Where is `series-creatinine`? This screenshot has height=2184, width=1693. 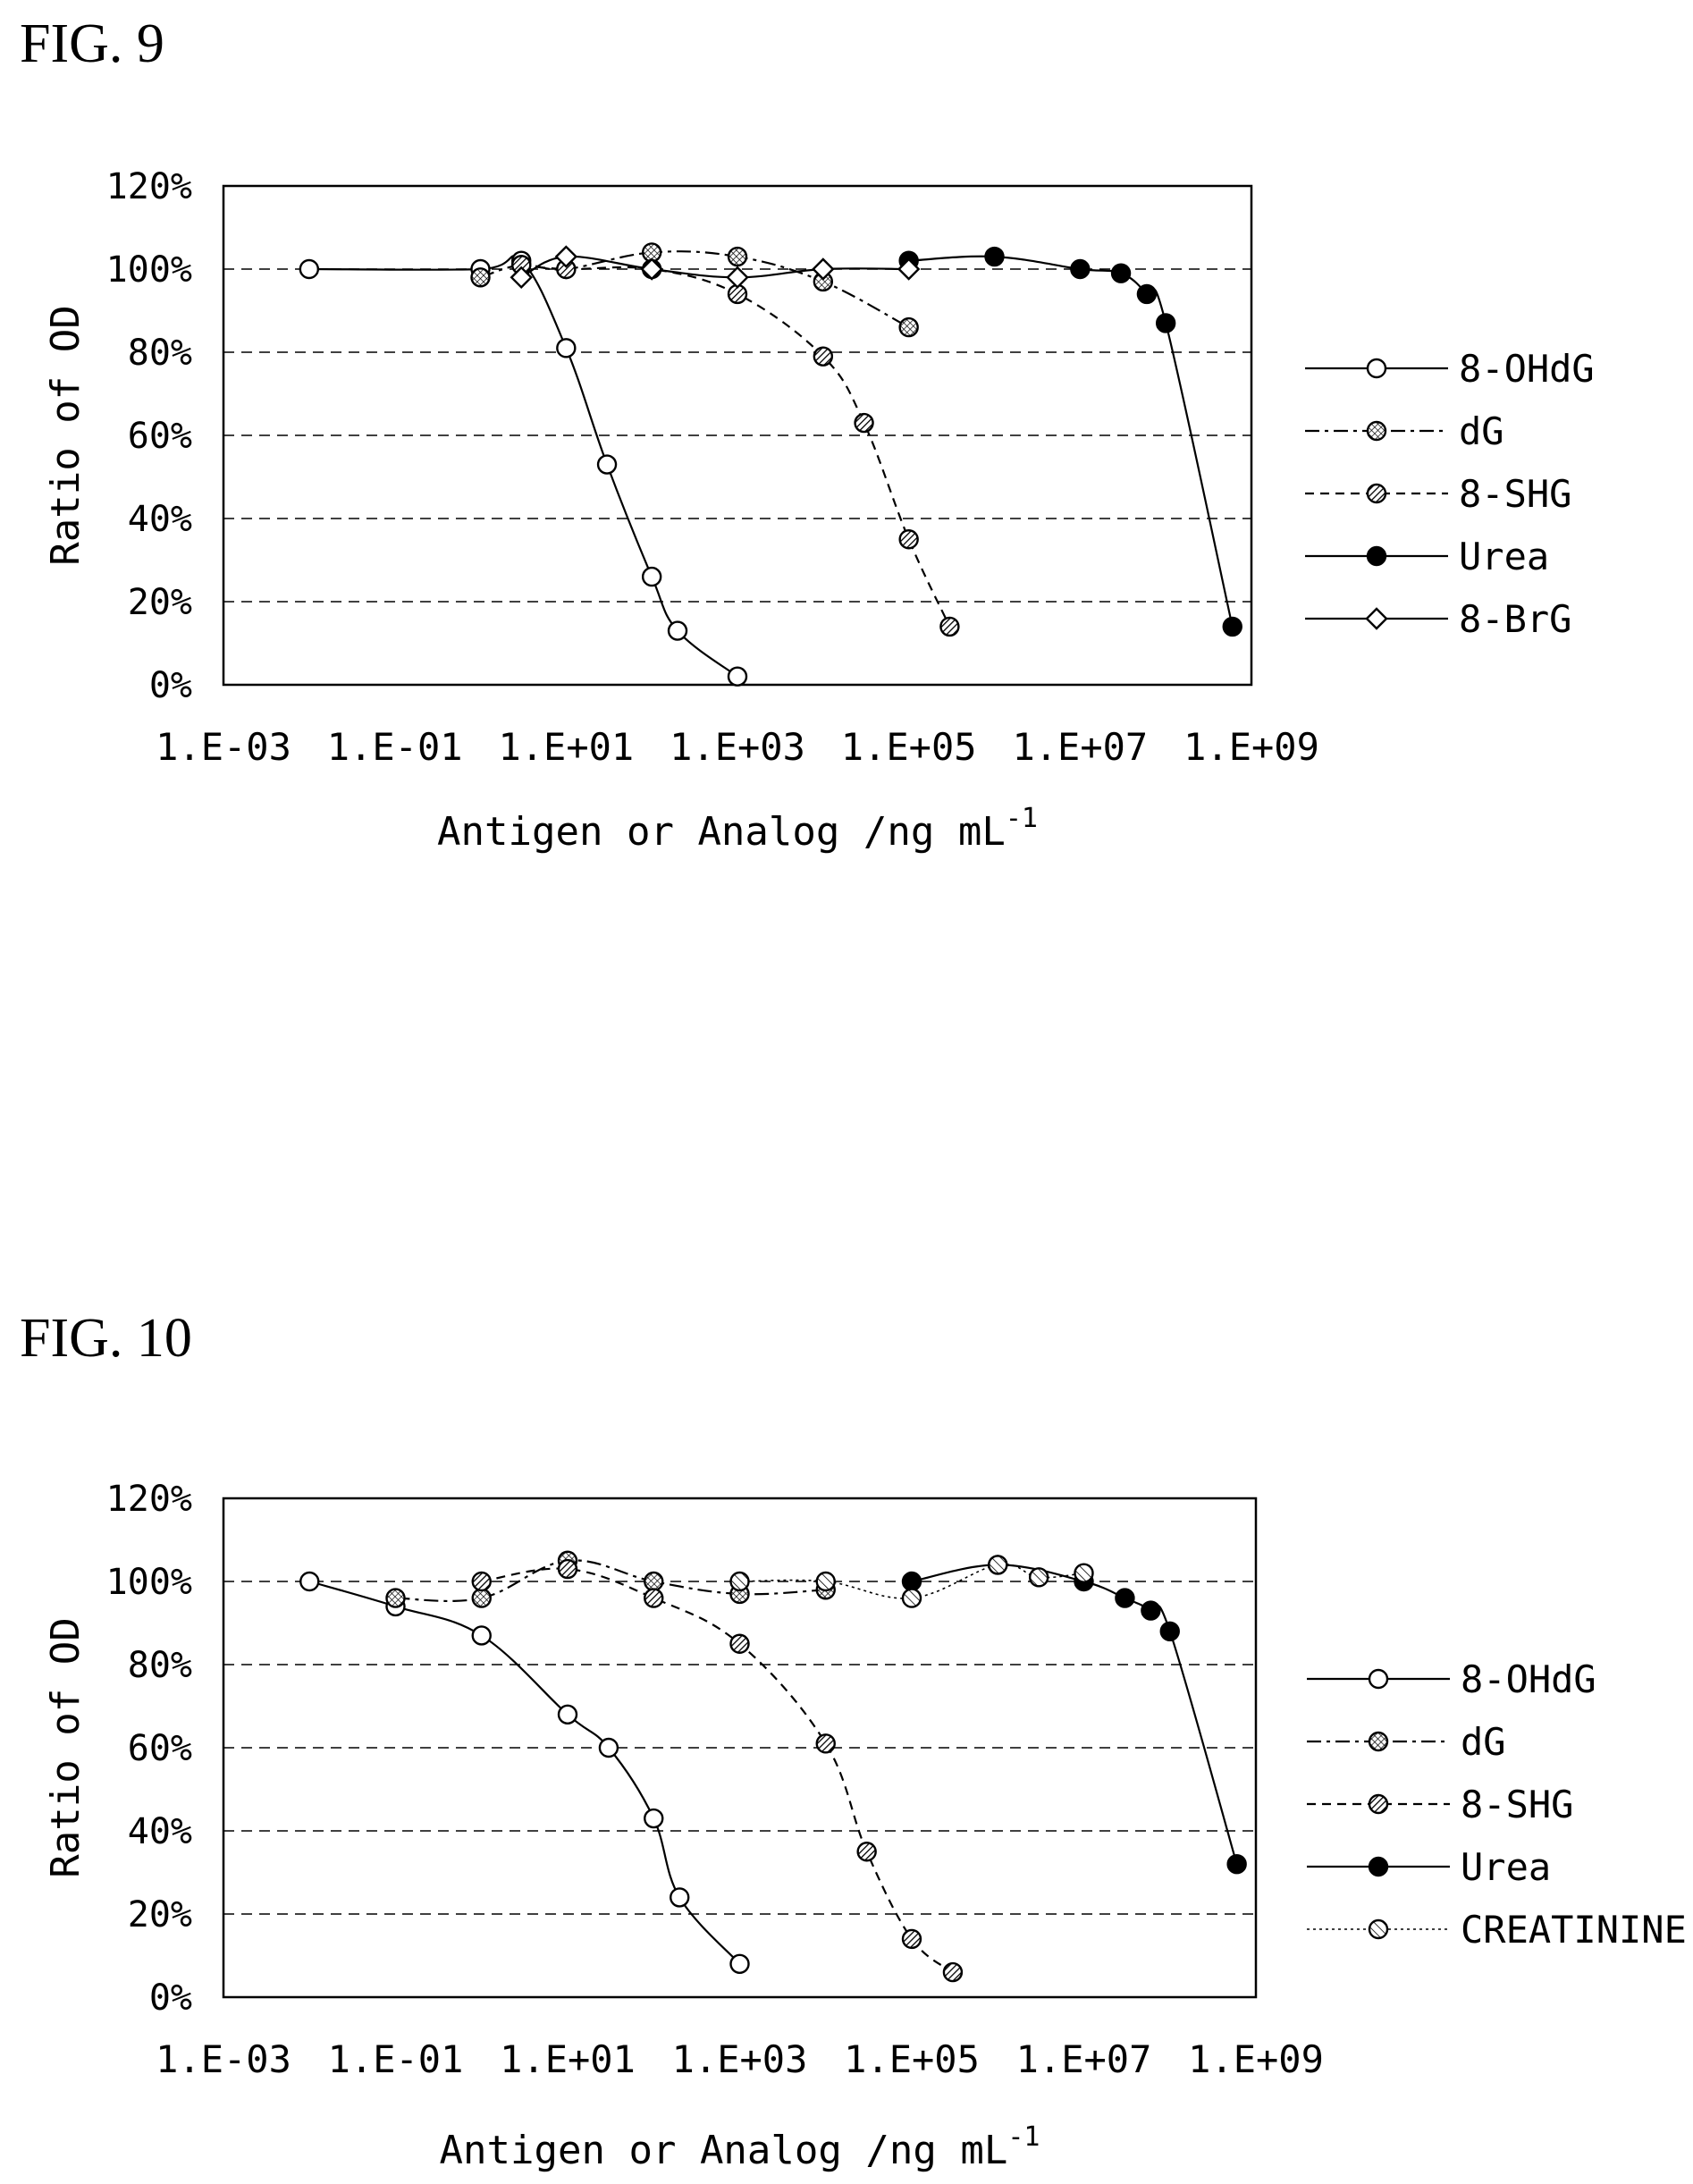
series-creatinine is located at coordinates (912, 1581).